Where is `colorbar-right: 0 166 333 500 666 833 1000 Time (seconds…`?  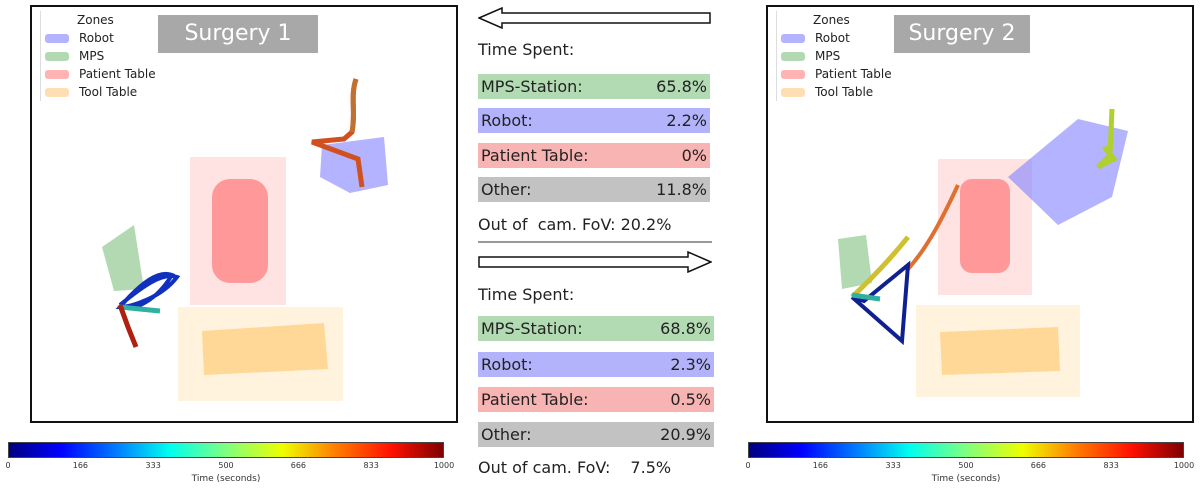
colorbar-right: 0 166 333 500 666 833 1000 Time (seconds… is located at coordinates (969, 463).